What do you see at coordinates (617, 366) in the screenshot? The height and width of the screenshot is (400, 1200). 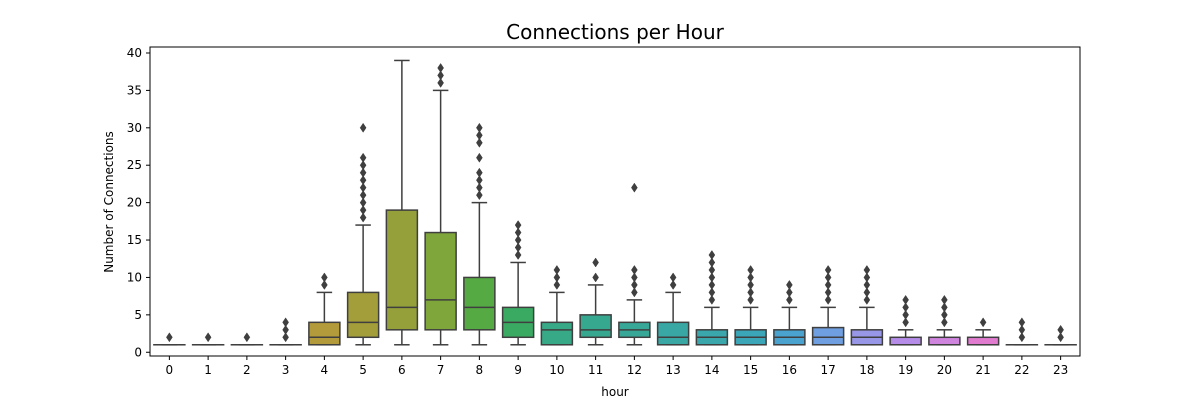 I see `x-axis: 0 1 2 3 4 5 6 7 8 9 10 11 12 13 14 15 16 17 18 19 20 21 22 23` at bounding box center [617, 366].